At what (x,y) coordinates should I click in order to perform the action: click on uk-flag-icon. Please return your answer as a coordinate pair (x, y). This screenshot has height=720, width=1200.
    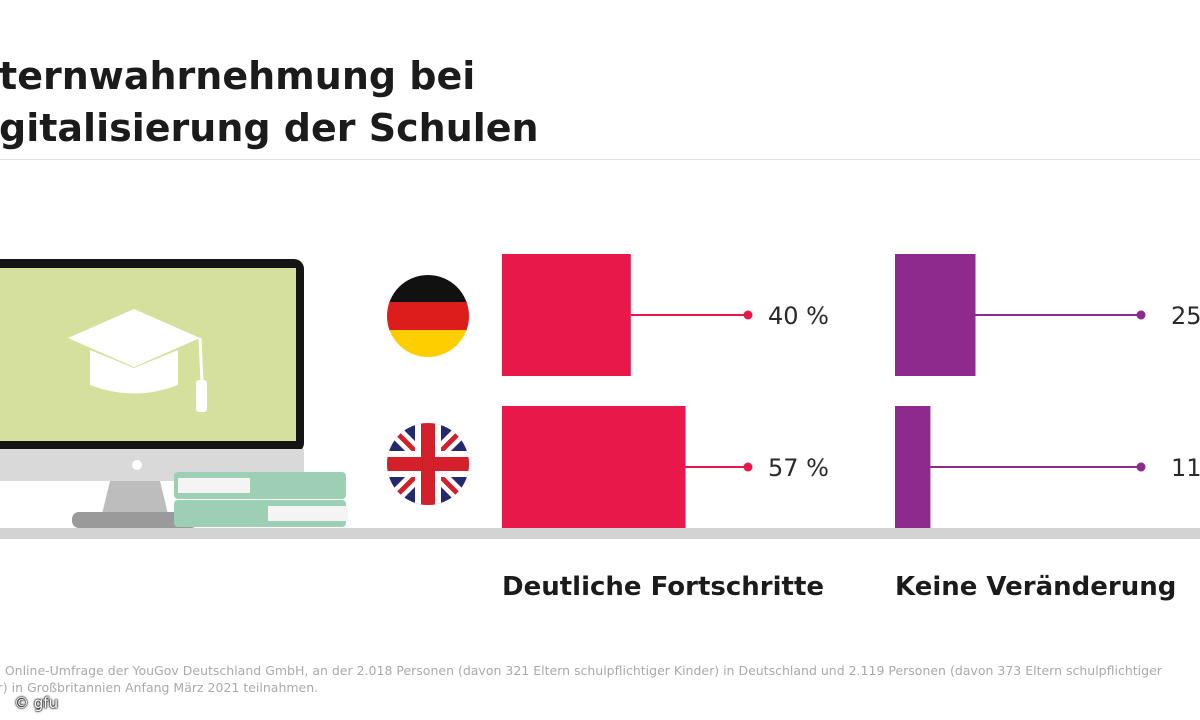
    Looking at the image, I should click on (428, 464).